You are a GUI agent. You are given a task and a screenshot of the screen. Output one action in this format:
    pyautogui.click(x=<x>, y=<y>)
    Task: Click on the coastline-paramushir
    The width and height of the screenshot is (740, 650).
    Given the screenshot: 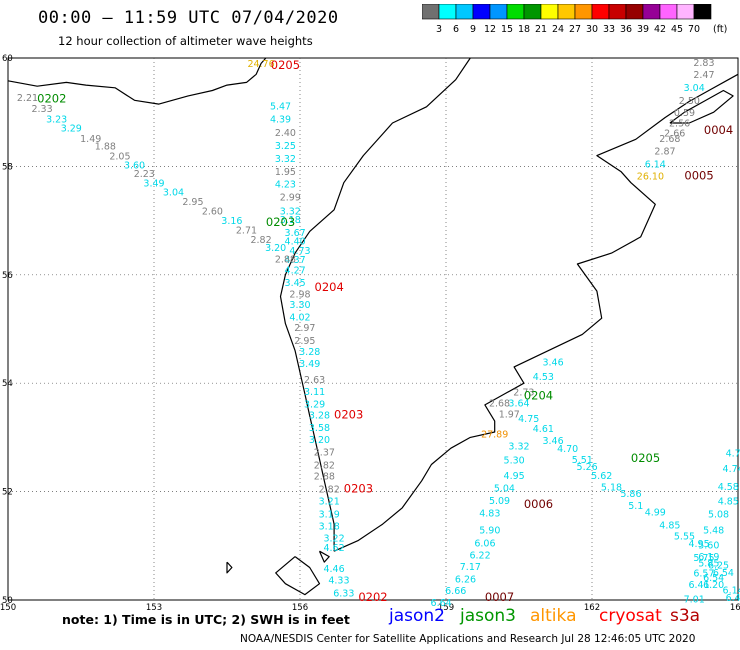 What is the action you would take?
    pyautogui.click(x=298, y=576)
    